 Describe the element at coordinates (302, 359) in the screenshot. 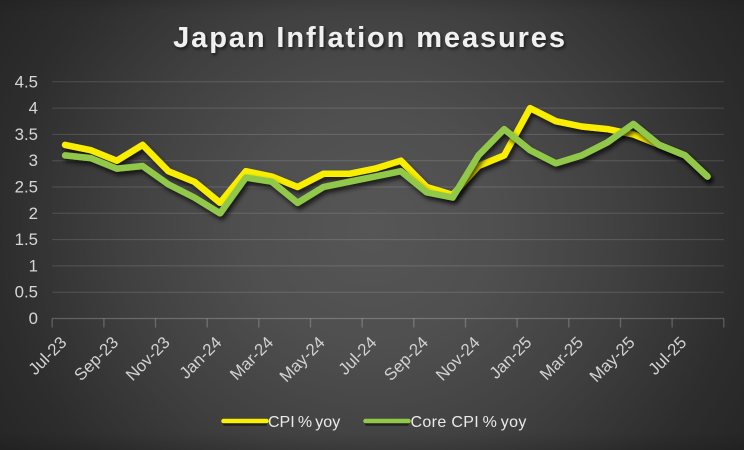

I see `svg-text: May-24` at that location.